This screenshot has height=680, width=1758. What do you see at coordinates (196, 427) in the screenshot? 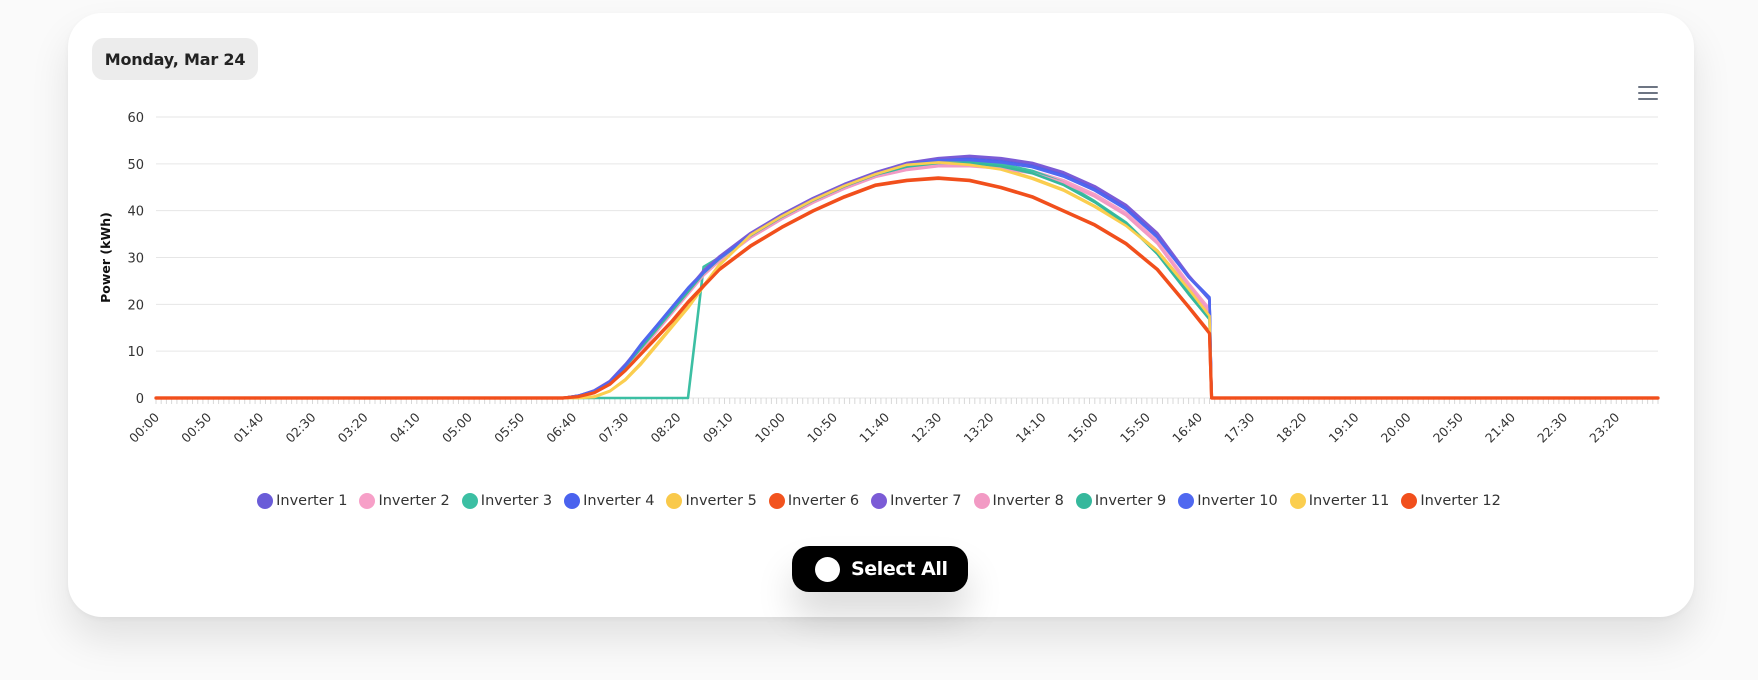
I see `x-tick-label: 00:50` at bounding box center [196, 427].